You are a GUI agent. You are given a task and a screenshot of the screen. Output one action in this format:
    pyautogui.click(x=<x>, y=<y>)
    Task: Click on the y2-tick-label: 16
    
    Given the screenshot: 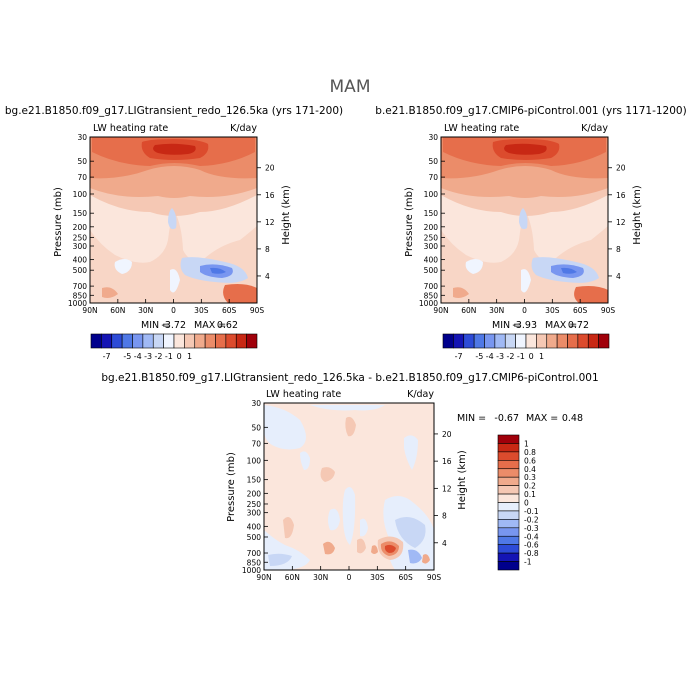 What is the action you would take?
    pyautogui.click(x=447, y=461)
    